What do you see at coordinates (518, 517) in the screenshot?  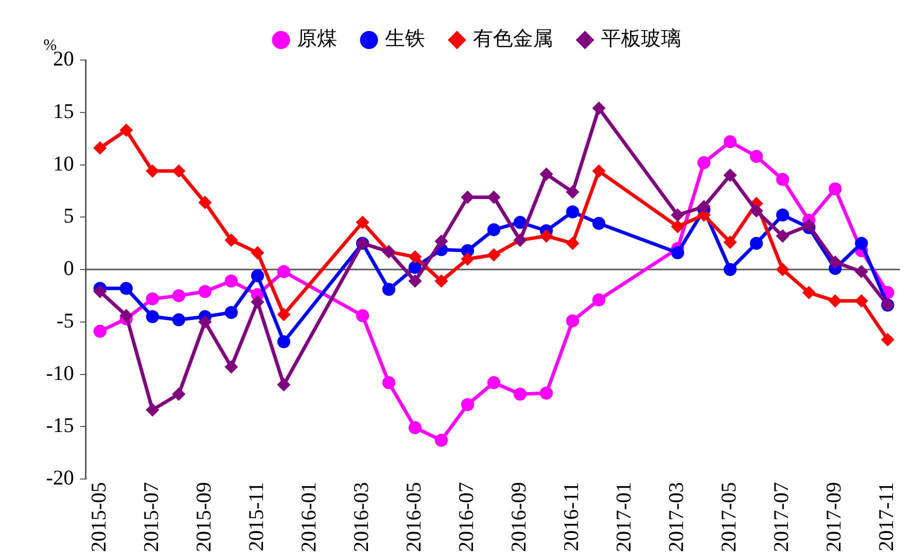 I see `x-tick-label: 2016-09` at bounding box center [518, 517].